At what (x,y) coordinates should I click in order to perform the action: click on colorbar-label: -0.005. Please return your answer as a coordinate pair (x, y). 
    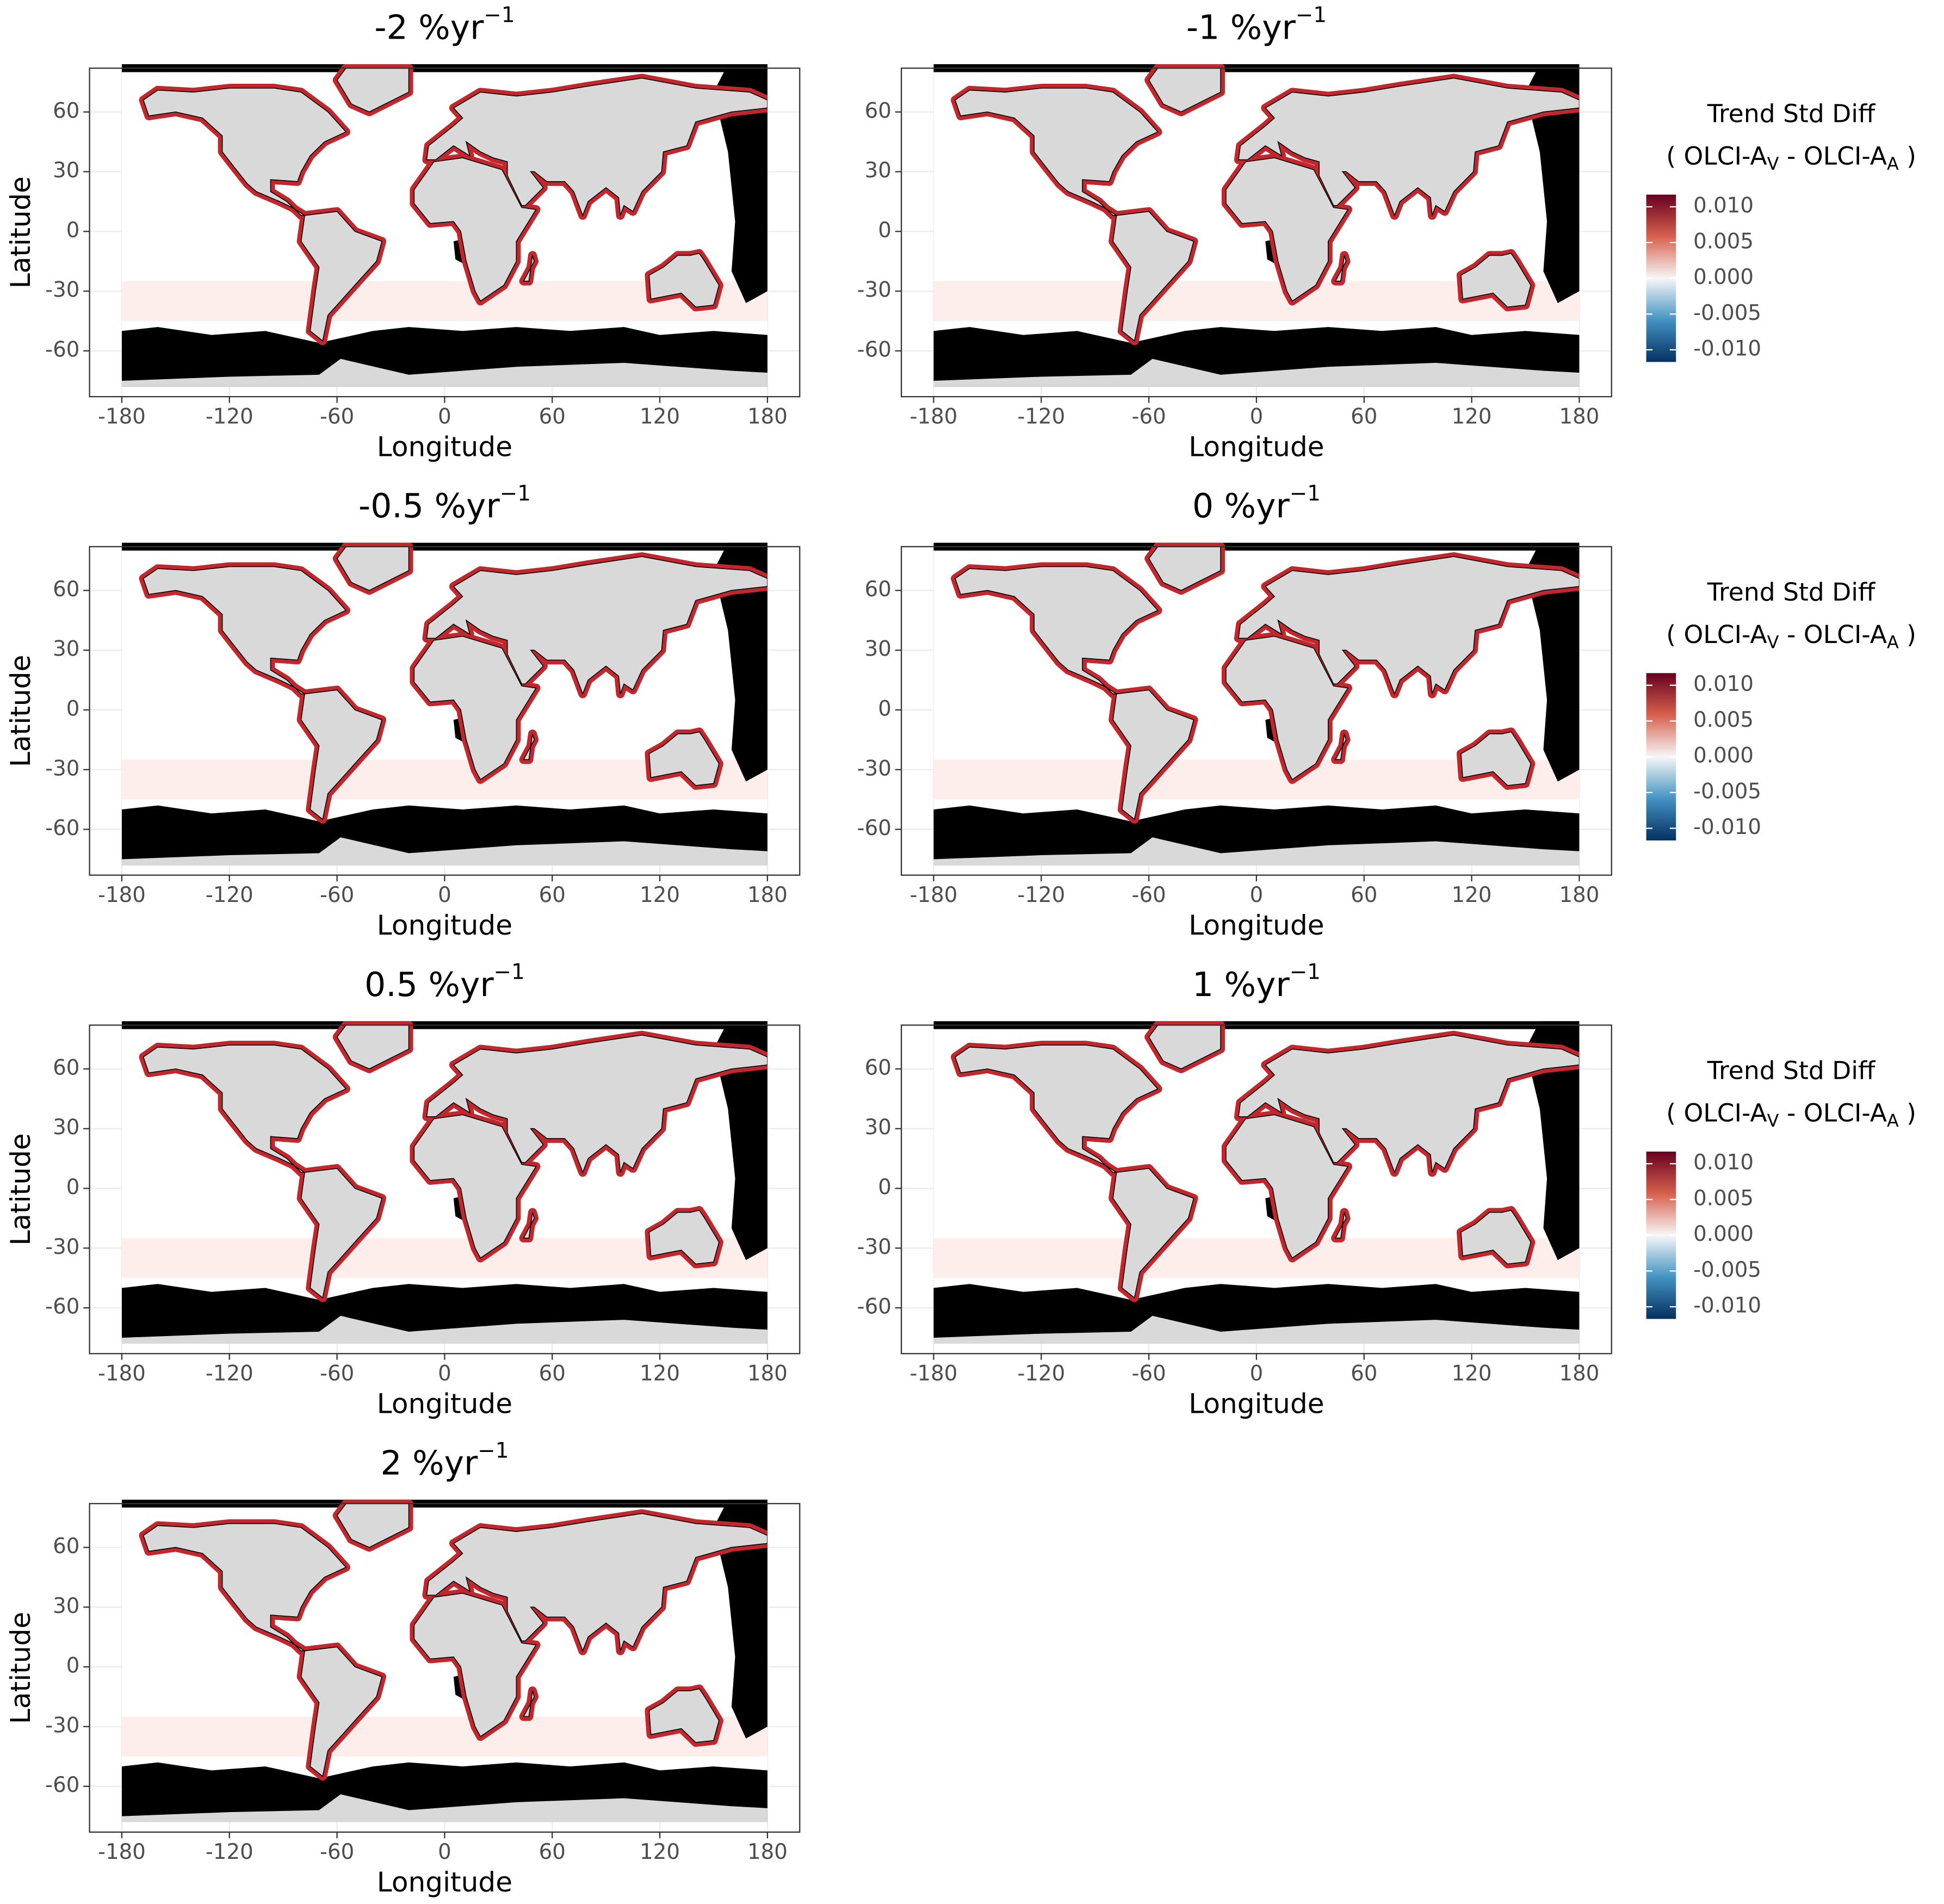
    Looking at the image, I should click on (1727, 313).